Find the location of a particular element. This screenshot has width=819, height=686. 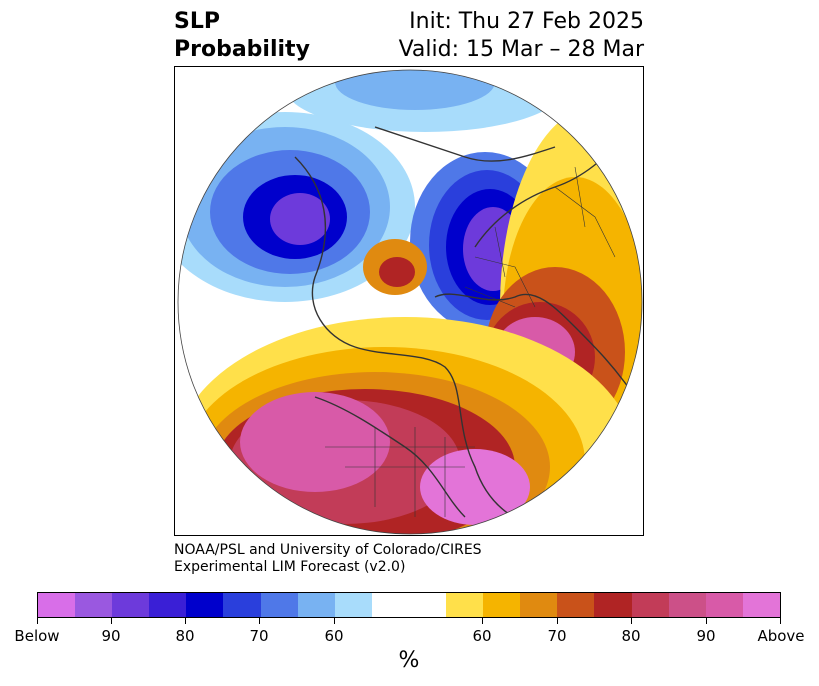

colorbar is located at coordinates (409, 605).